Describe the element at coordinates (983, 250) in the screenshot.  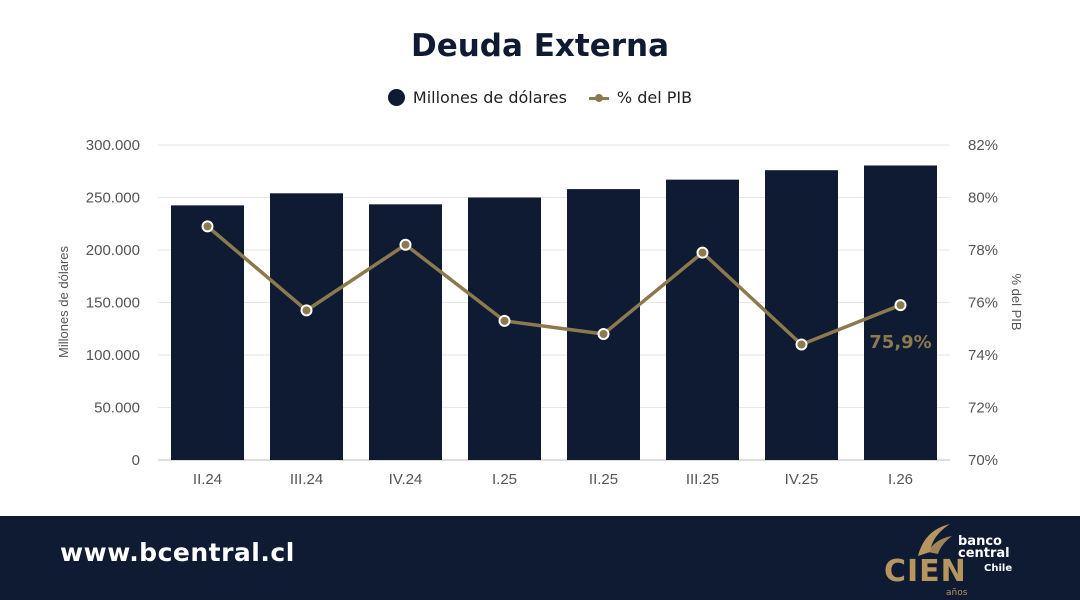
I see `y-tick-label-right: 78%` at that location.